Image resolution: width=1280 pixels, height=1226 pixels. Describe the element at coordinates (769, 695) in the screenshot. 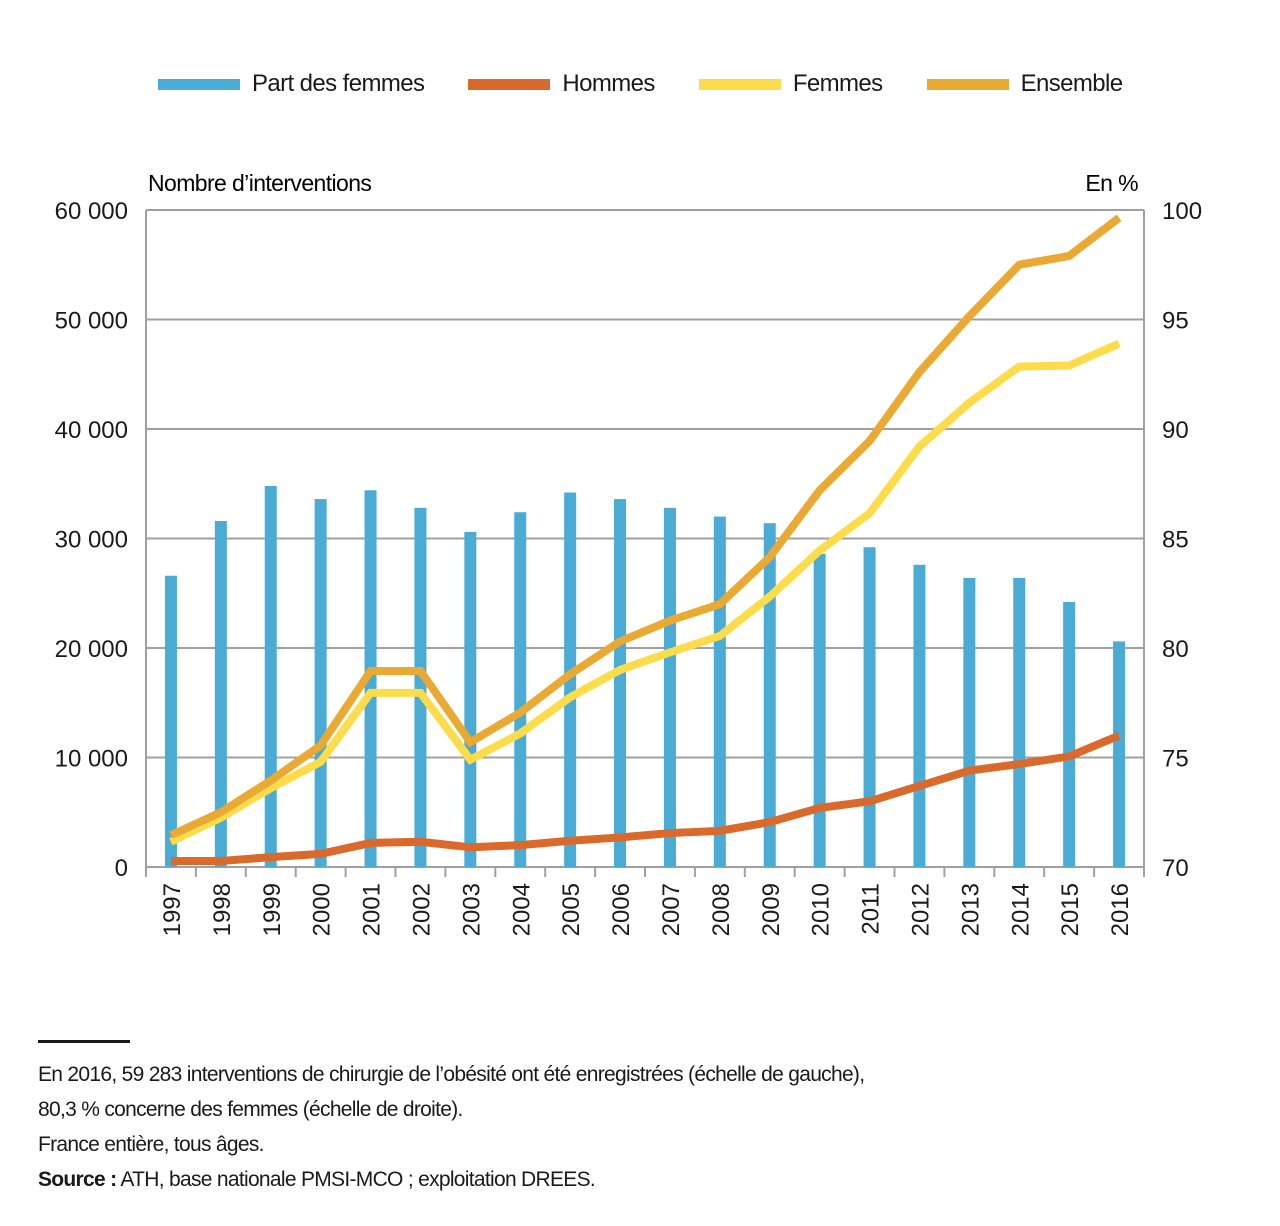

I see `bar-2009` at that location.